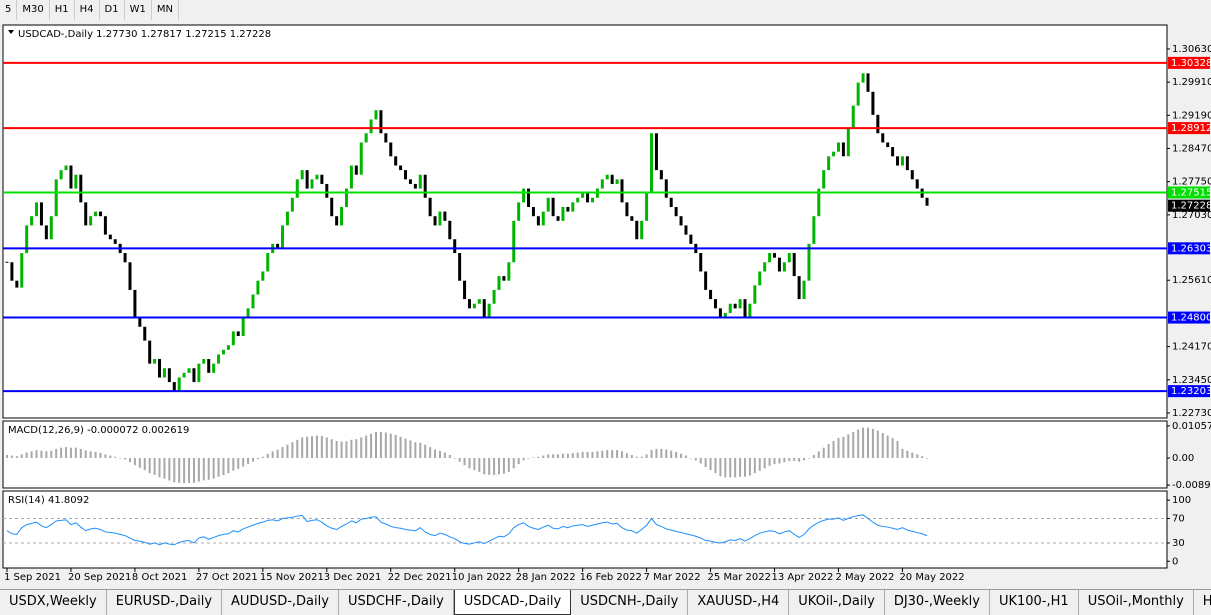 Image resolution: width=1211 pixels, height=615 pixels. Describe the element at coordinates (33, 10) in the screenshot. I see `timeframe-button: M30` at that location.